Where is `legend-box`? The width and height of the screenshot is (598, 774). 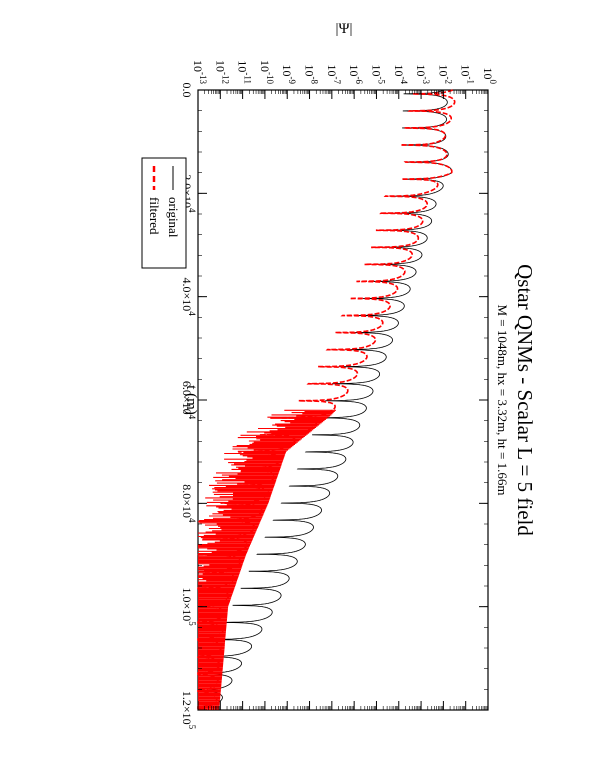
legend-box is located at coordinates (164, 213).